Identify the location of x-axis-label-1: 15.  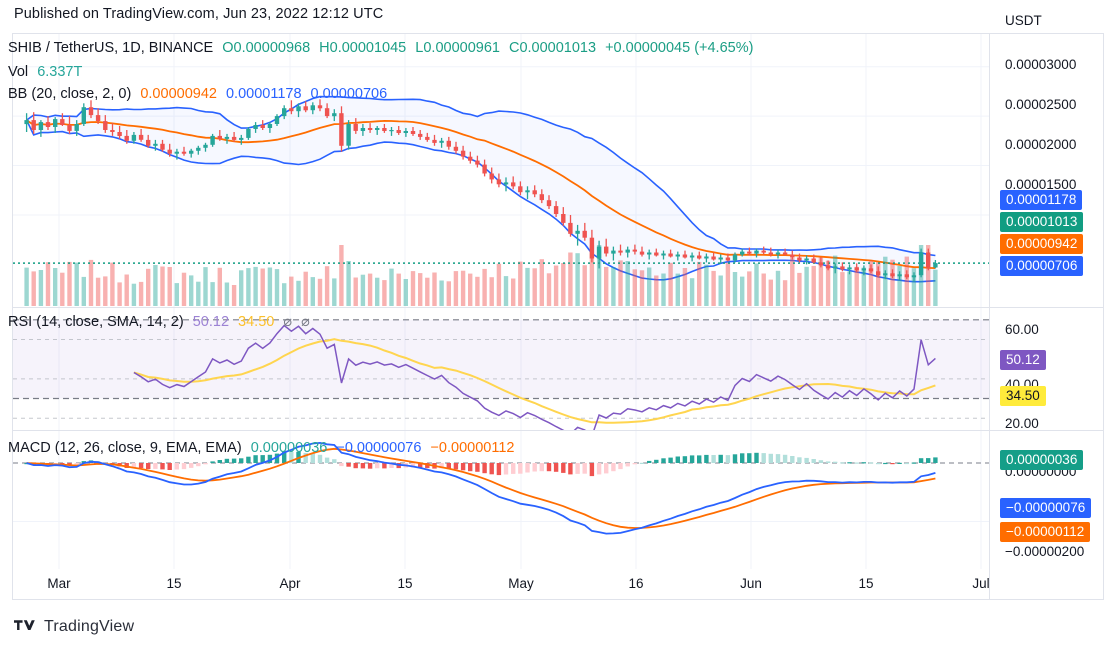
(174, 583).